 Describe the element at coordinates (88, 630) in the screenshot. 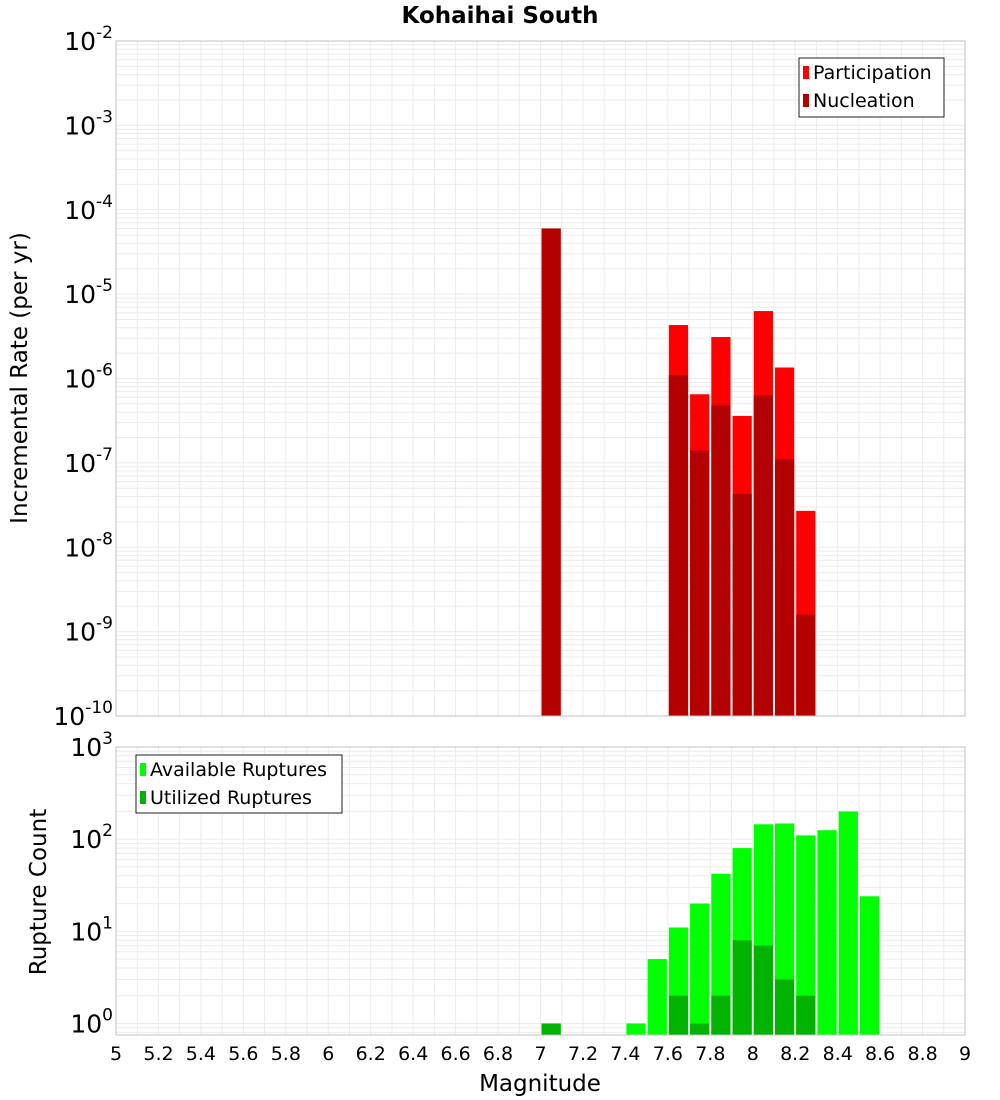

I see `y-tick-label: 10⁻⁹` at that location.